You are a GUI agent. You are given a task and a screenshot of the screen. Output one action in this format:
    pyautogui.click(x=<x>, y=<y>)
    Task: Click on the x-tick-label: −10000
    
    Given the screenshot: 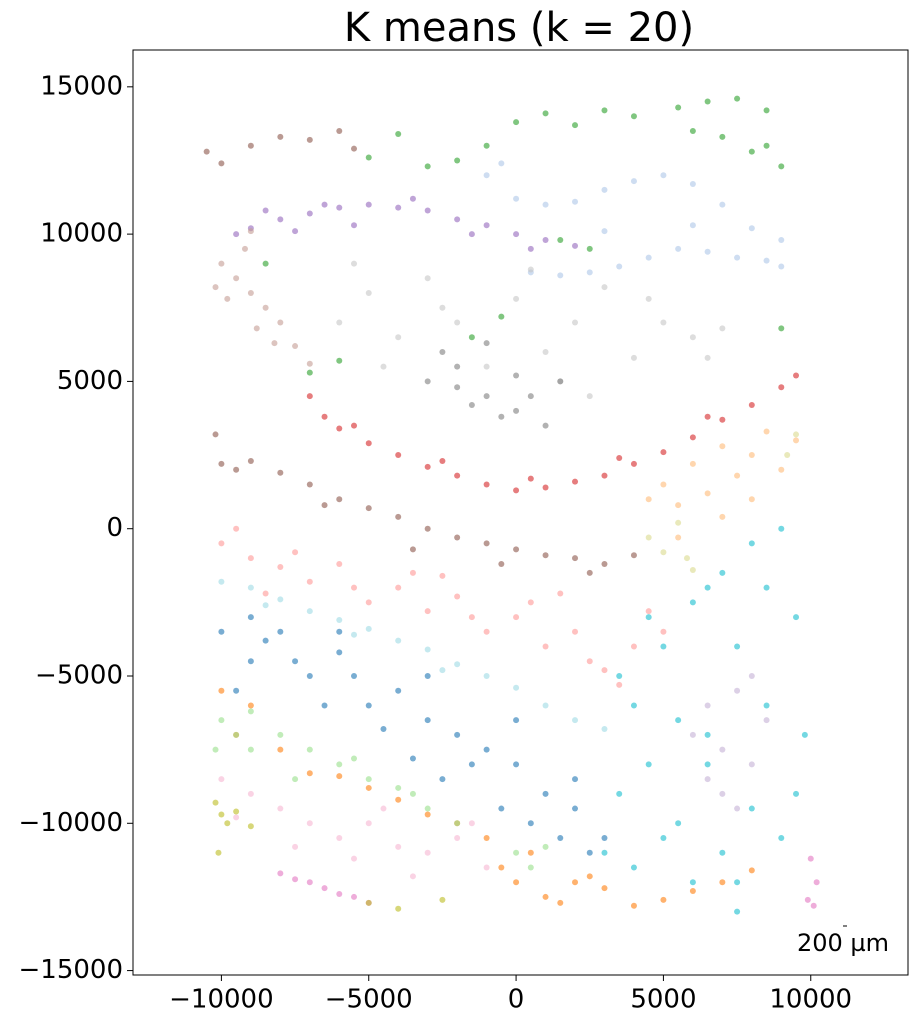 What is the action you would take?
    pyautogui.click(x=221, y=1000)
    